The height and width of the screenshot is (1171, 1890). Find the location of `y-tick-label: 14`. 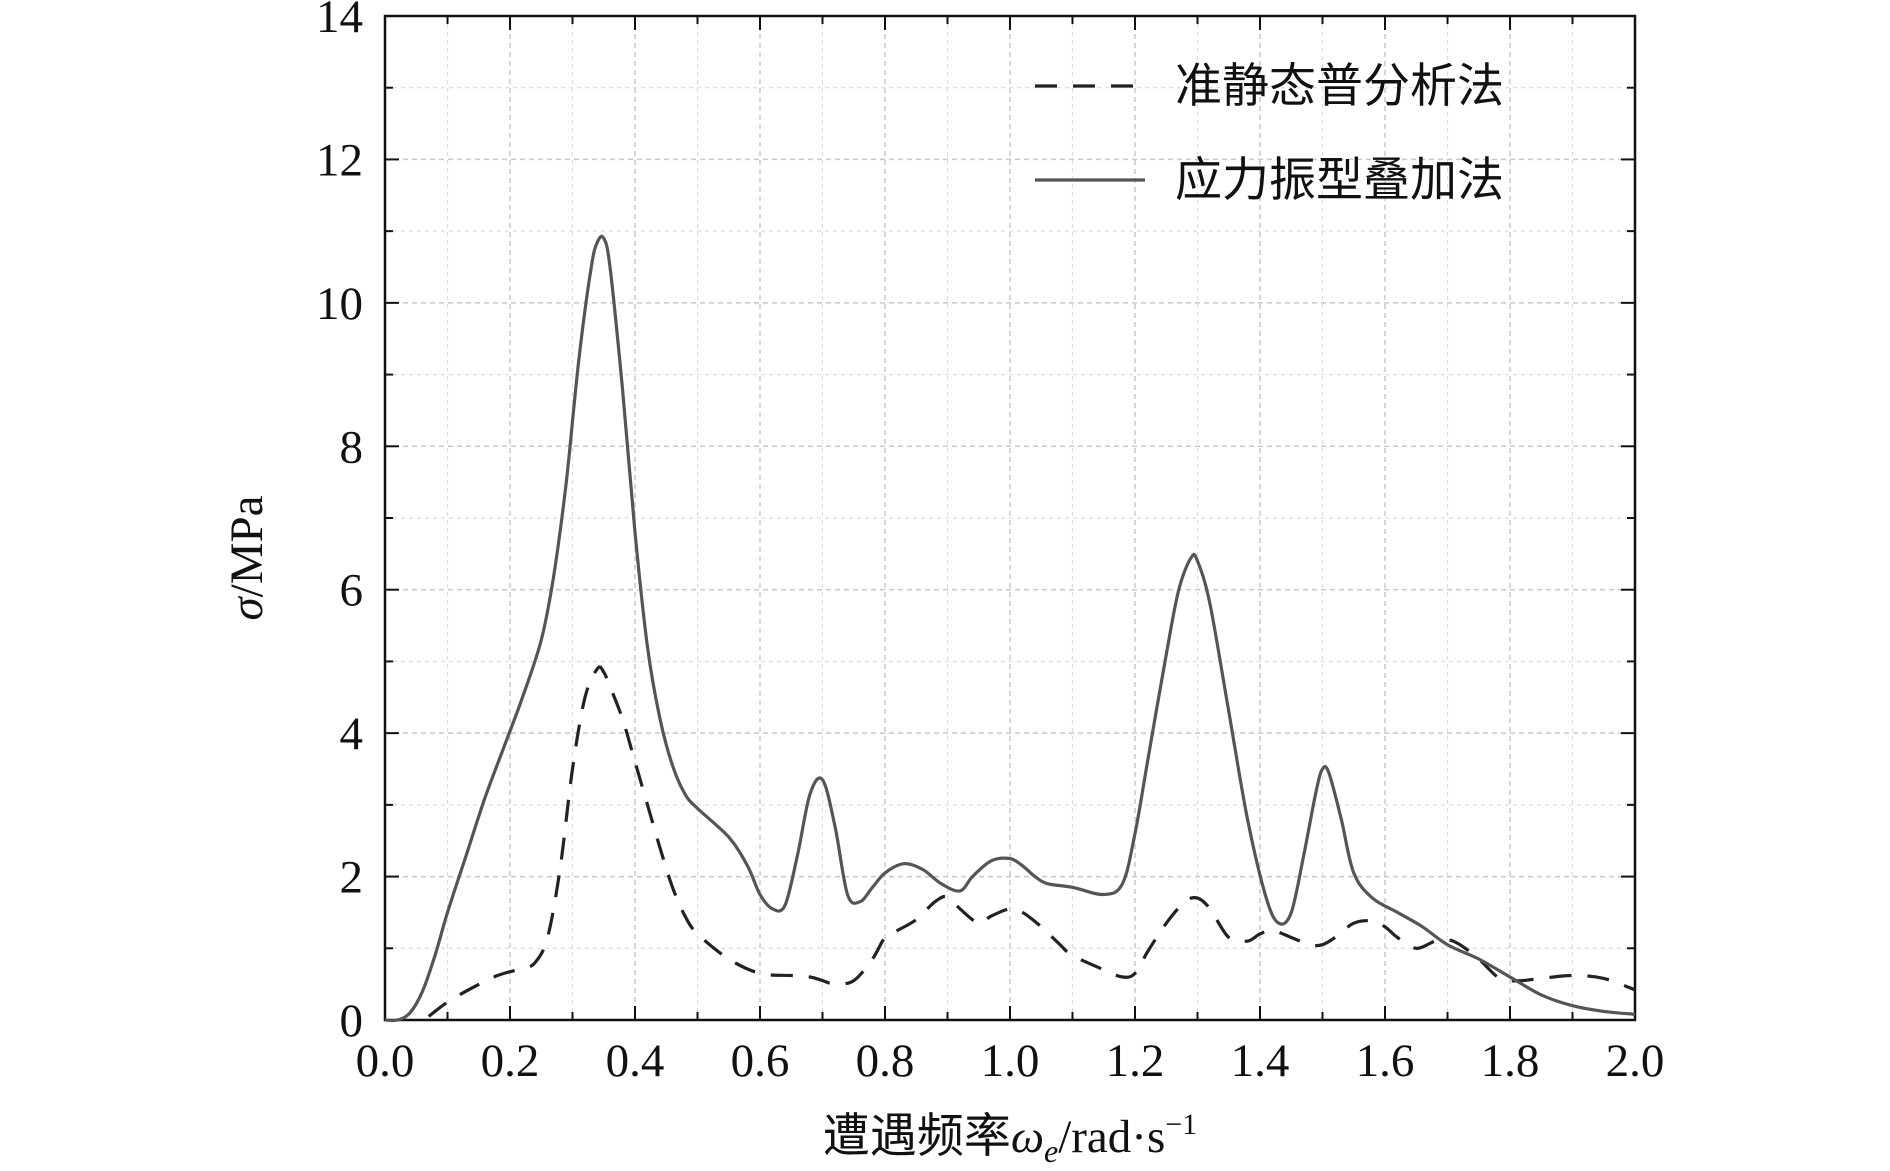

y-tick-label: 14 is located at coordinates (339, 21).